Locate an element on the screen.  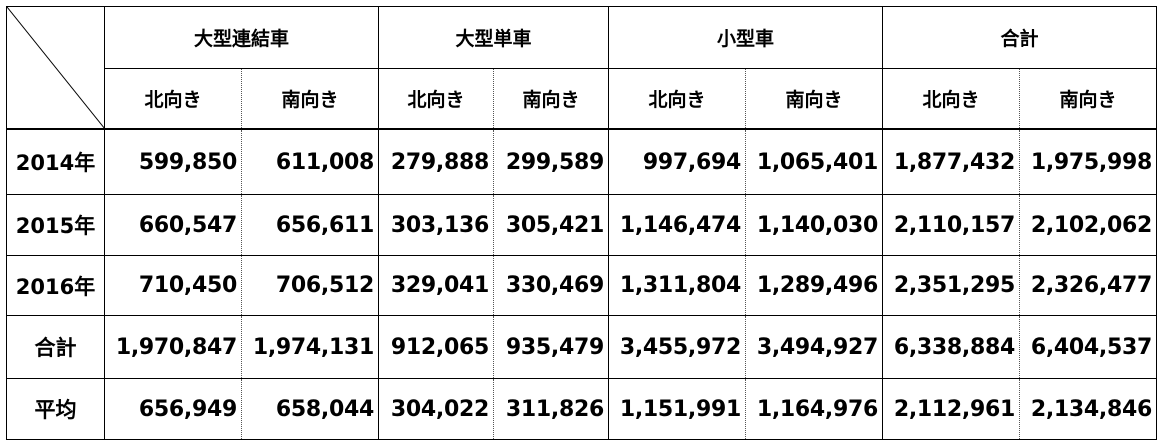
corner-cell is located at coordinates (55, 68).